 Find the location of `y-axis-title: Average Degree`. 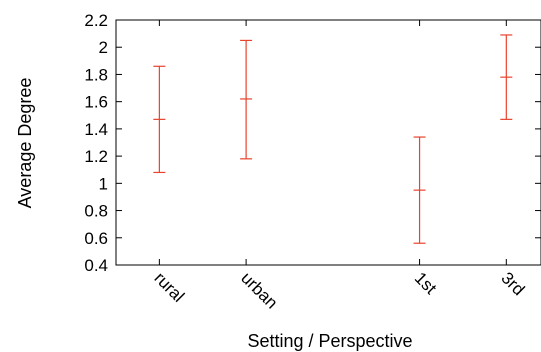

y-axis-title: Average Degree is located at coordinates (25, 143).